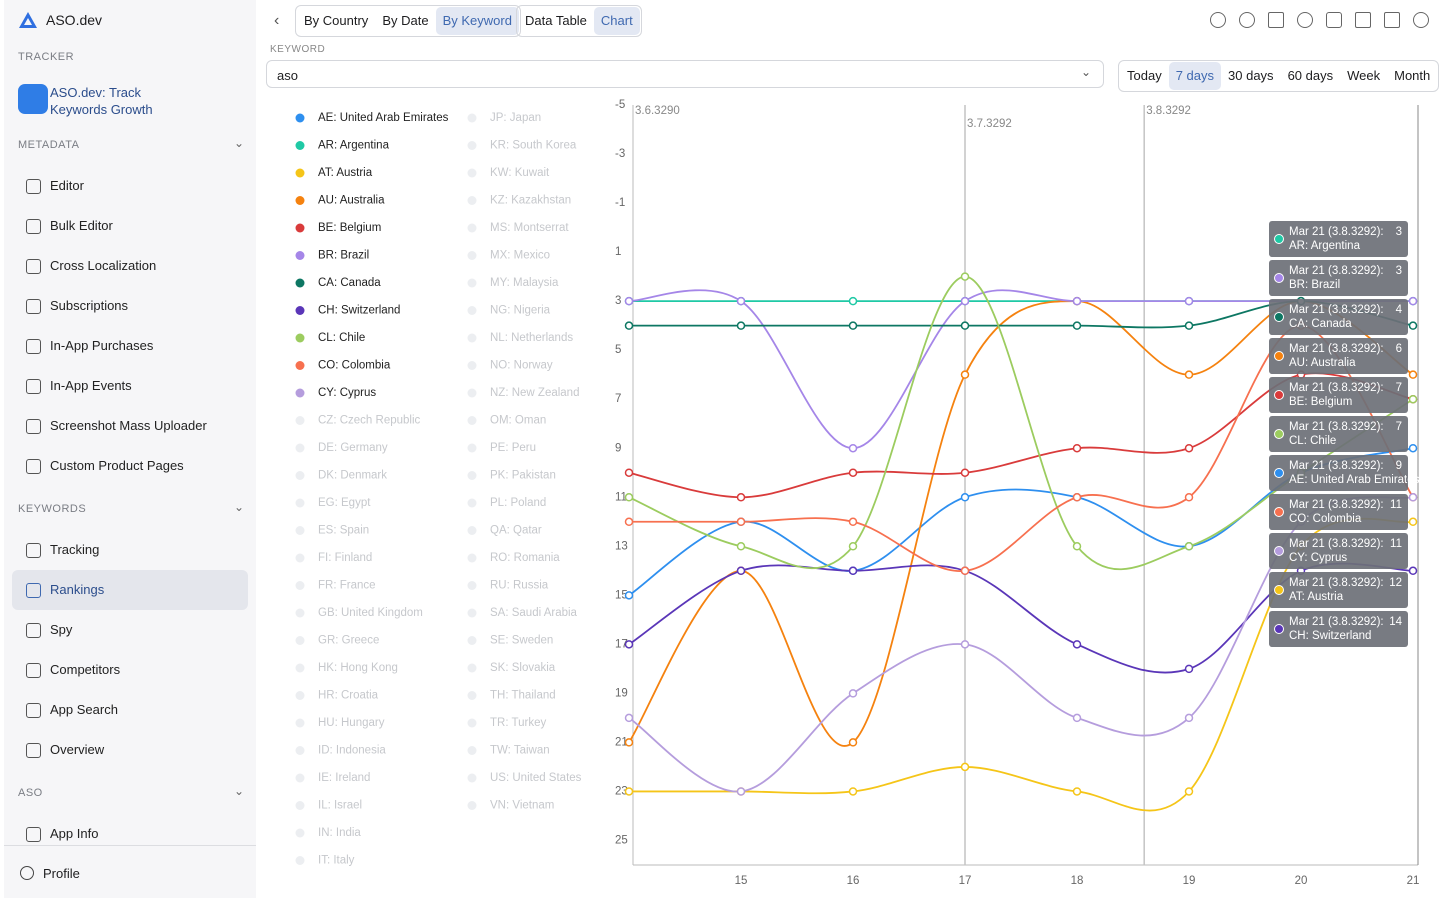 This screenshot has height=898, width=1440. Describe the element at coordinates (348, 696) in the screenshot. I see `legend-label: HR: Croatia` at that location.